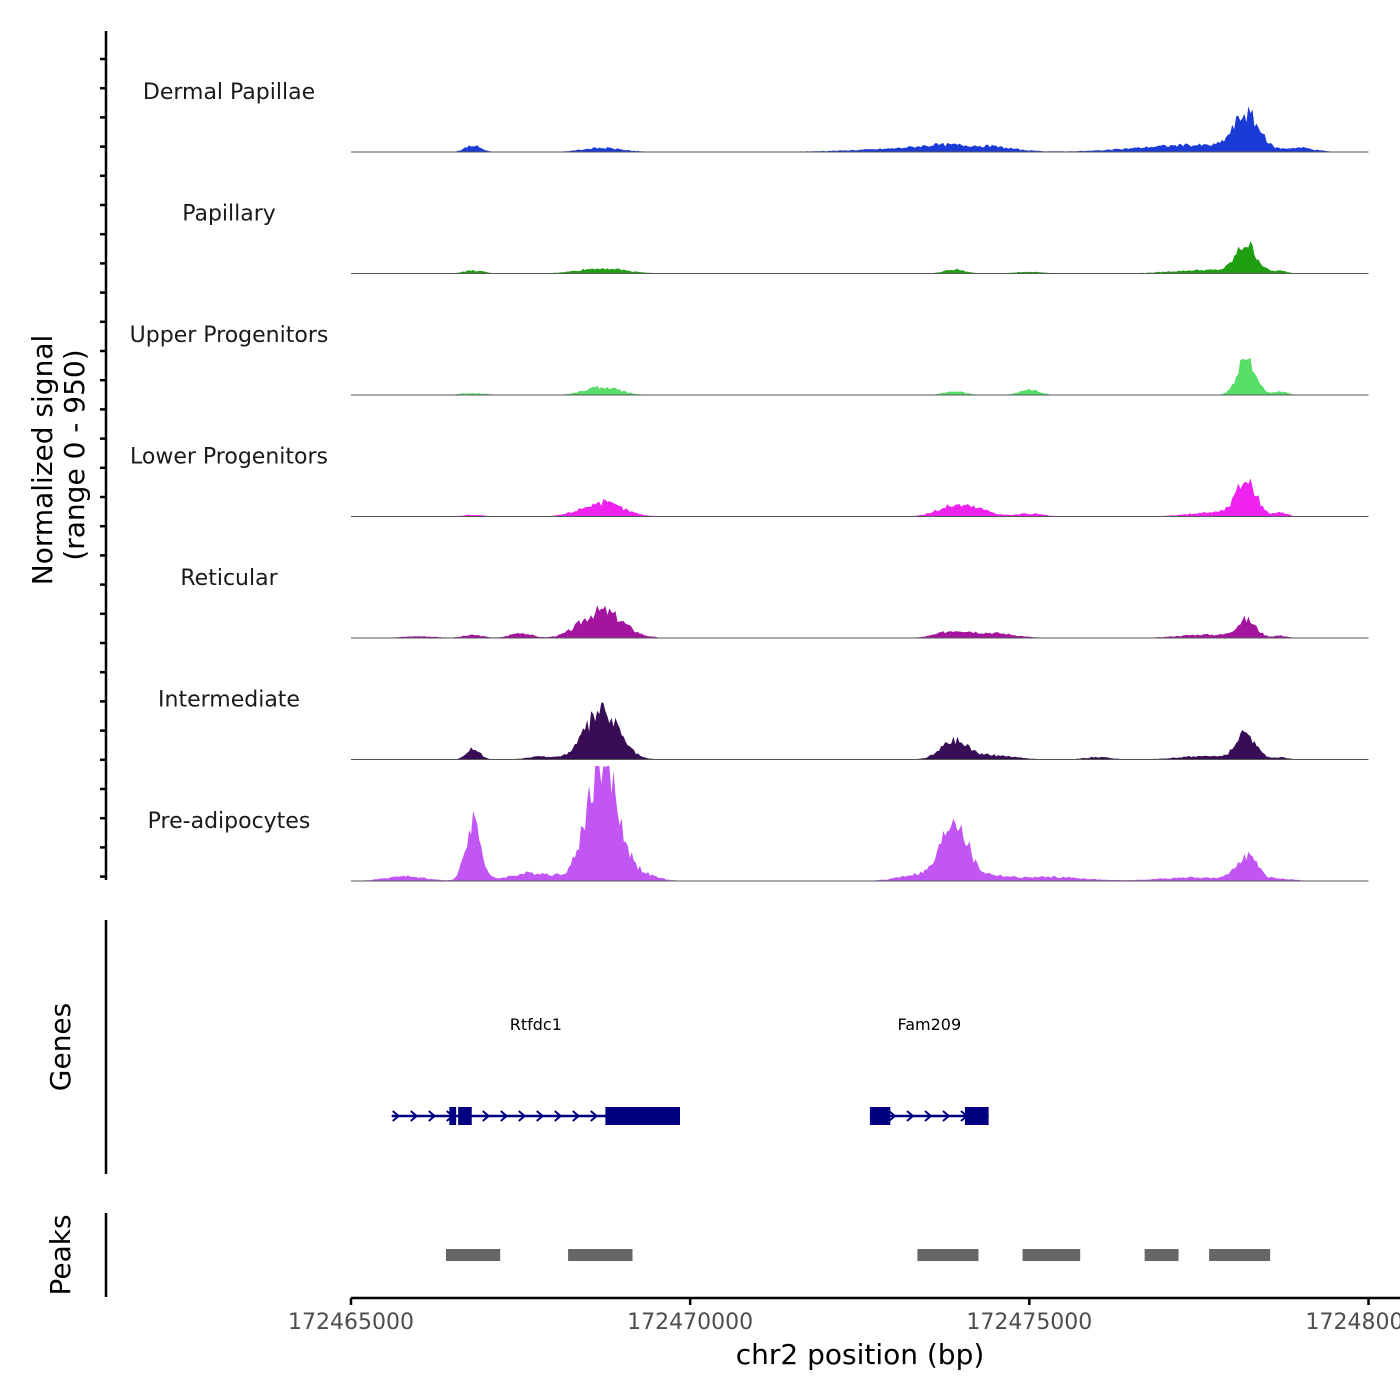  I want to click on peak-regions, so click(858, 1255).